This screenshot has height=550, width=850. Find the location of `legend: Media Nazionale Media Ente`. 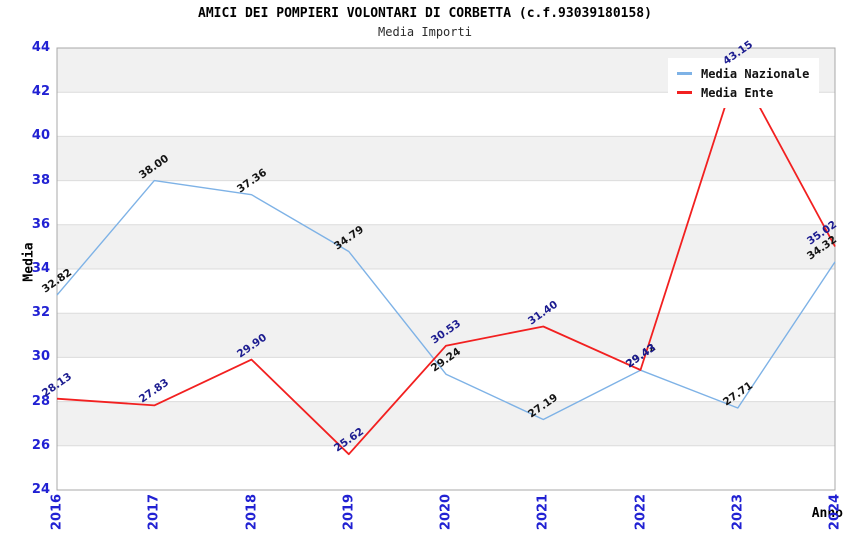

legend: Media Nazionale Media Ente is located at coordinates (744, 83).